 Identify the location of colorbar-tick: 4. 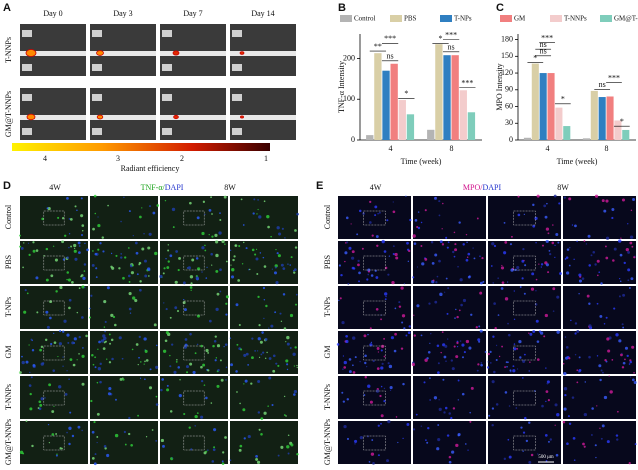
(45, 158).